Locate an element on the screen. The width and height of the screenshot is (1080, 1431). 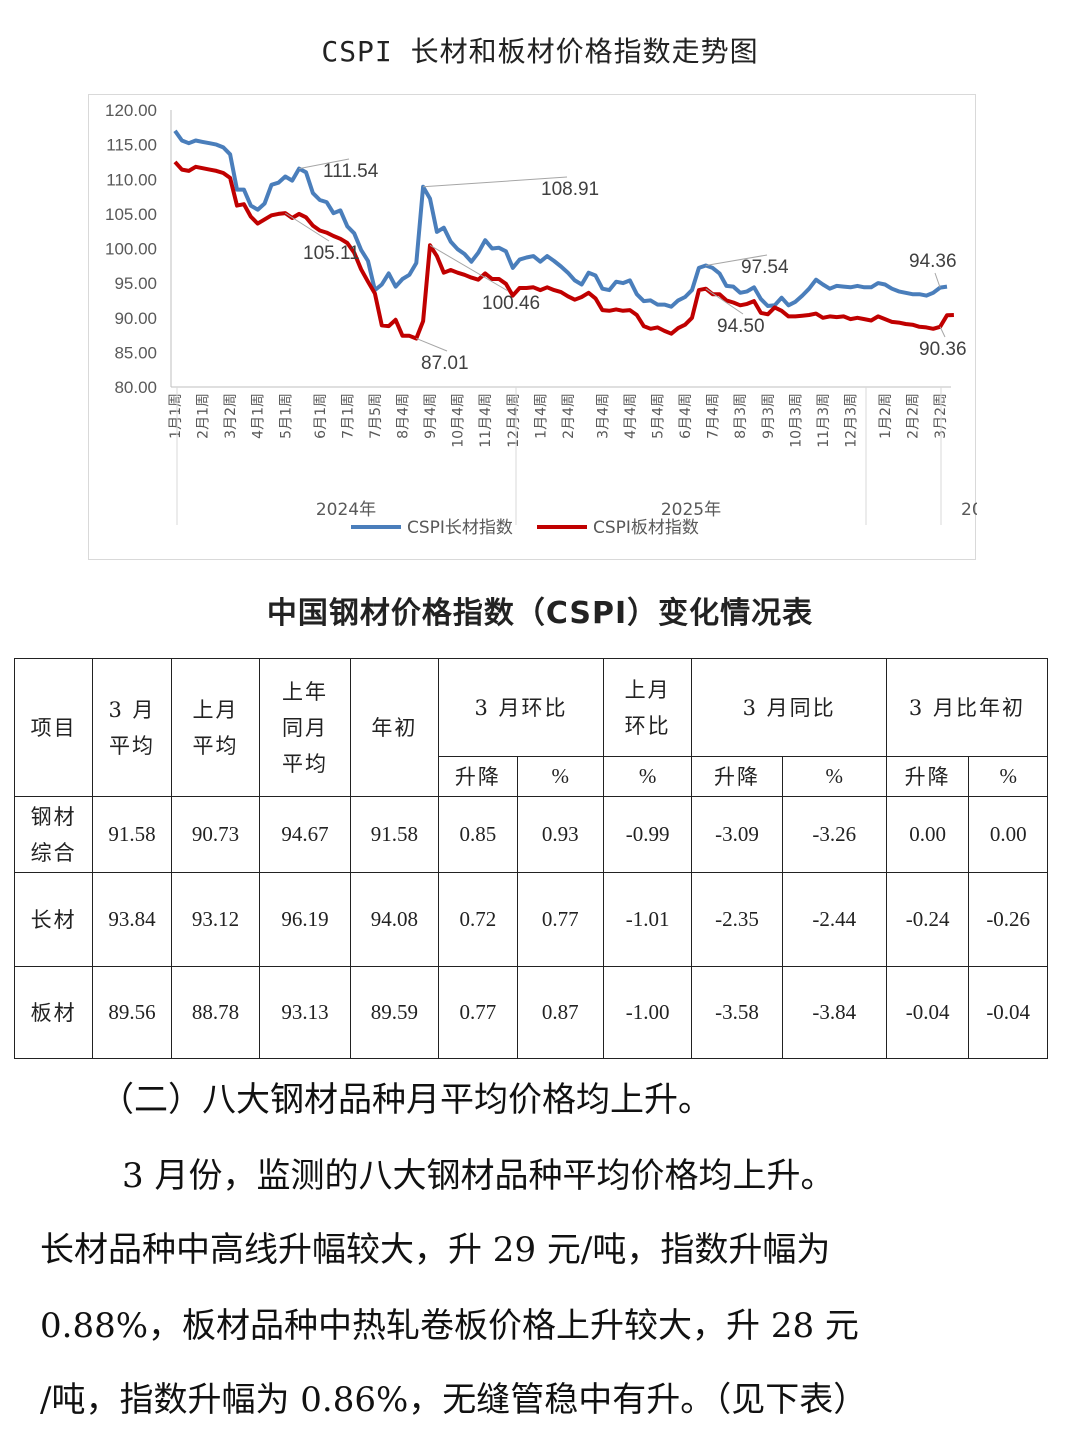
cell: -1.01 is located at coordinates (647, 919).